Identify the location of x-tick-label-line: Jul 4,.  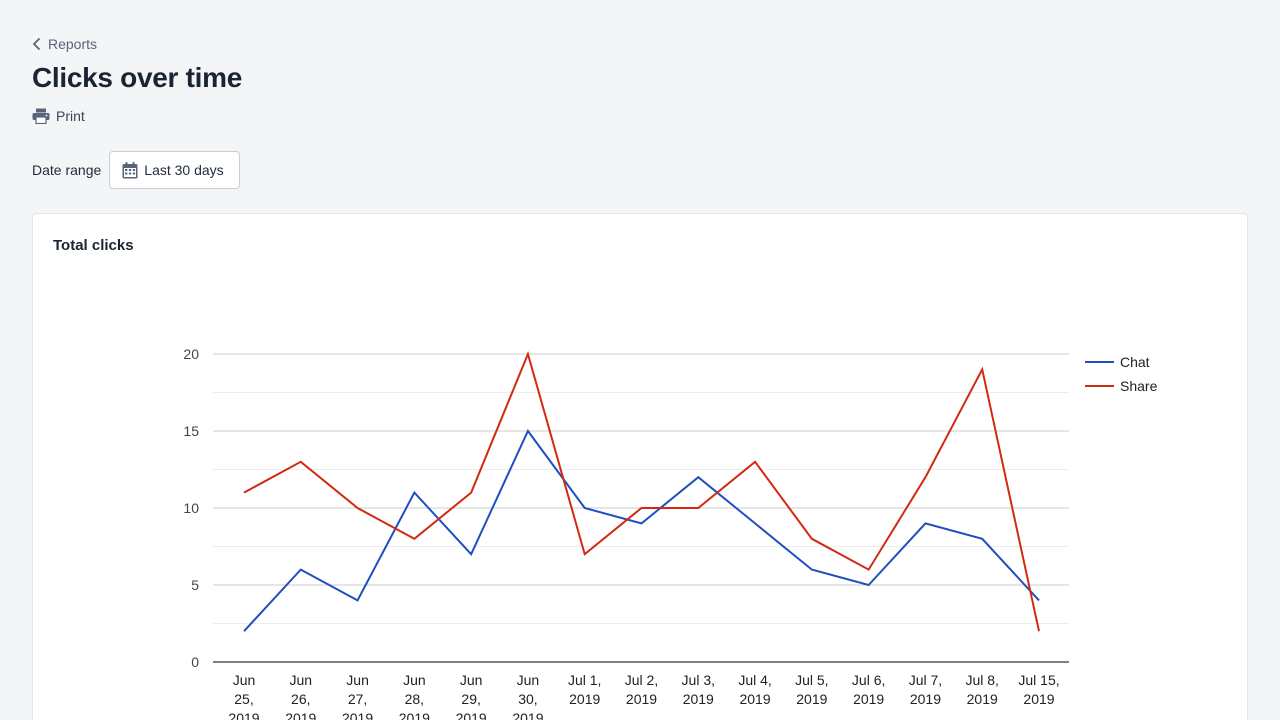
(754, 680).